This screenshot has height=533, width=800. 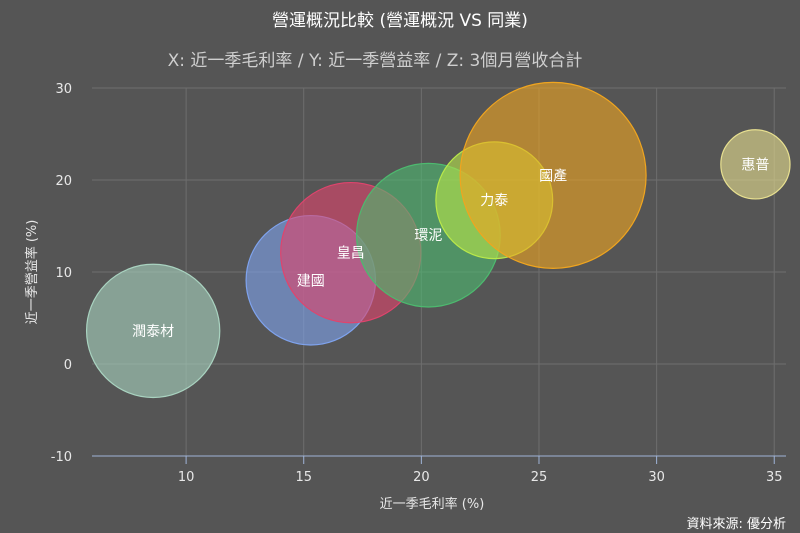 I want to click on y-tick-label: 10, so click(x=63, y=273).